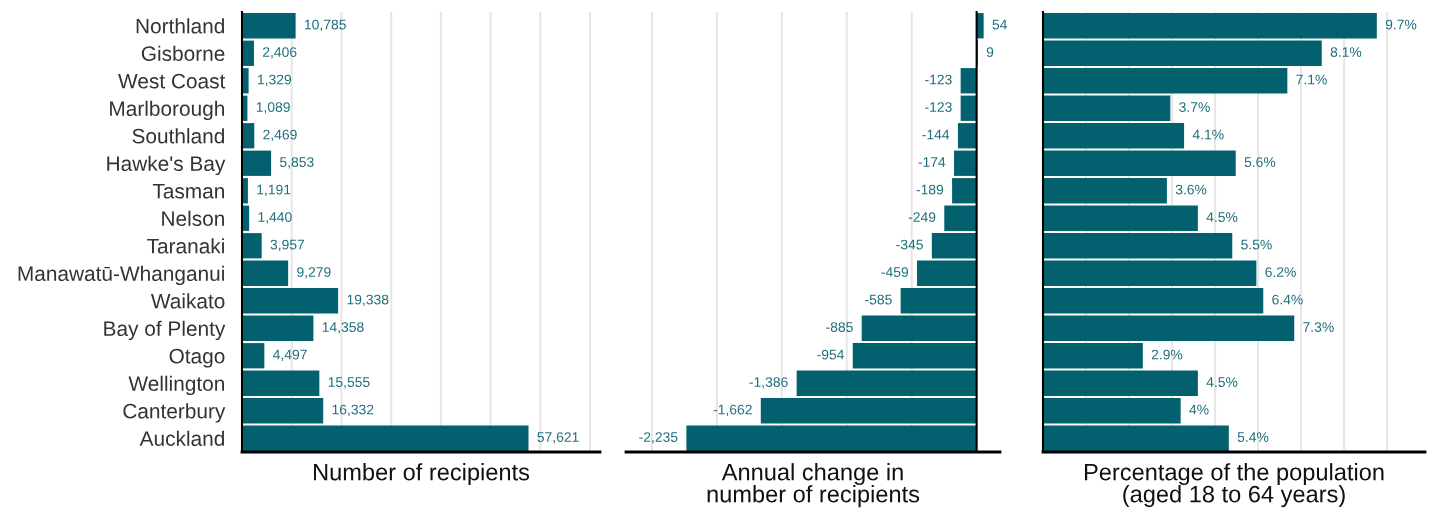  I want to click on data-label: 14,358, so click(343, 328).